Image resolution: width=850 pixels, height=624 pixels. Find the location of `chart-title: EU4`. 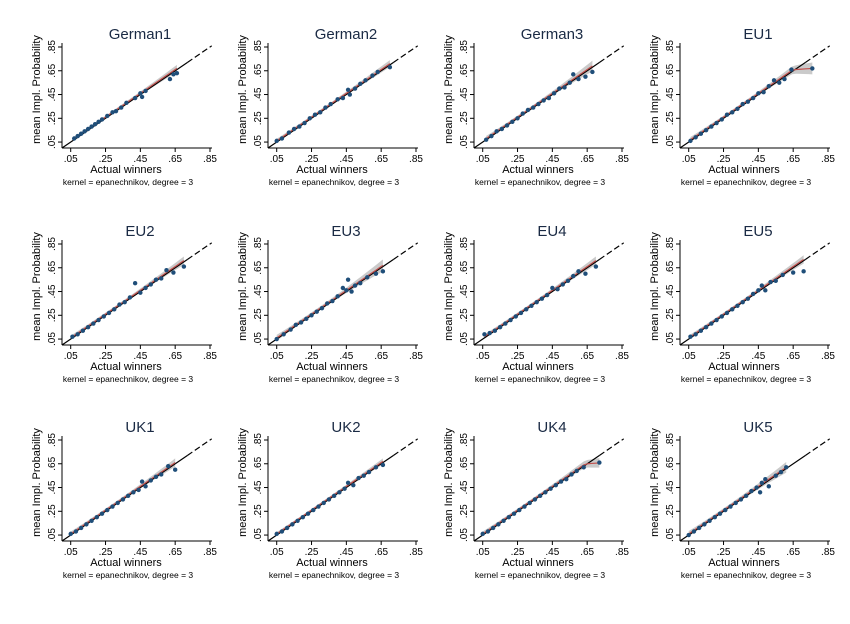

chart-title: EU4 is located at coordinates (551, 231).